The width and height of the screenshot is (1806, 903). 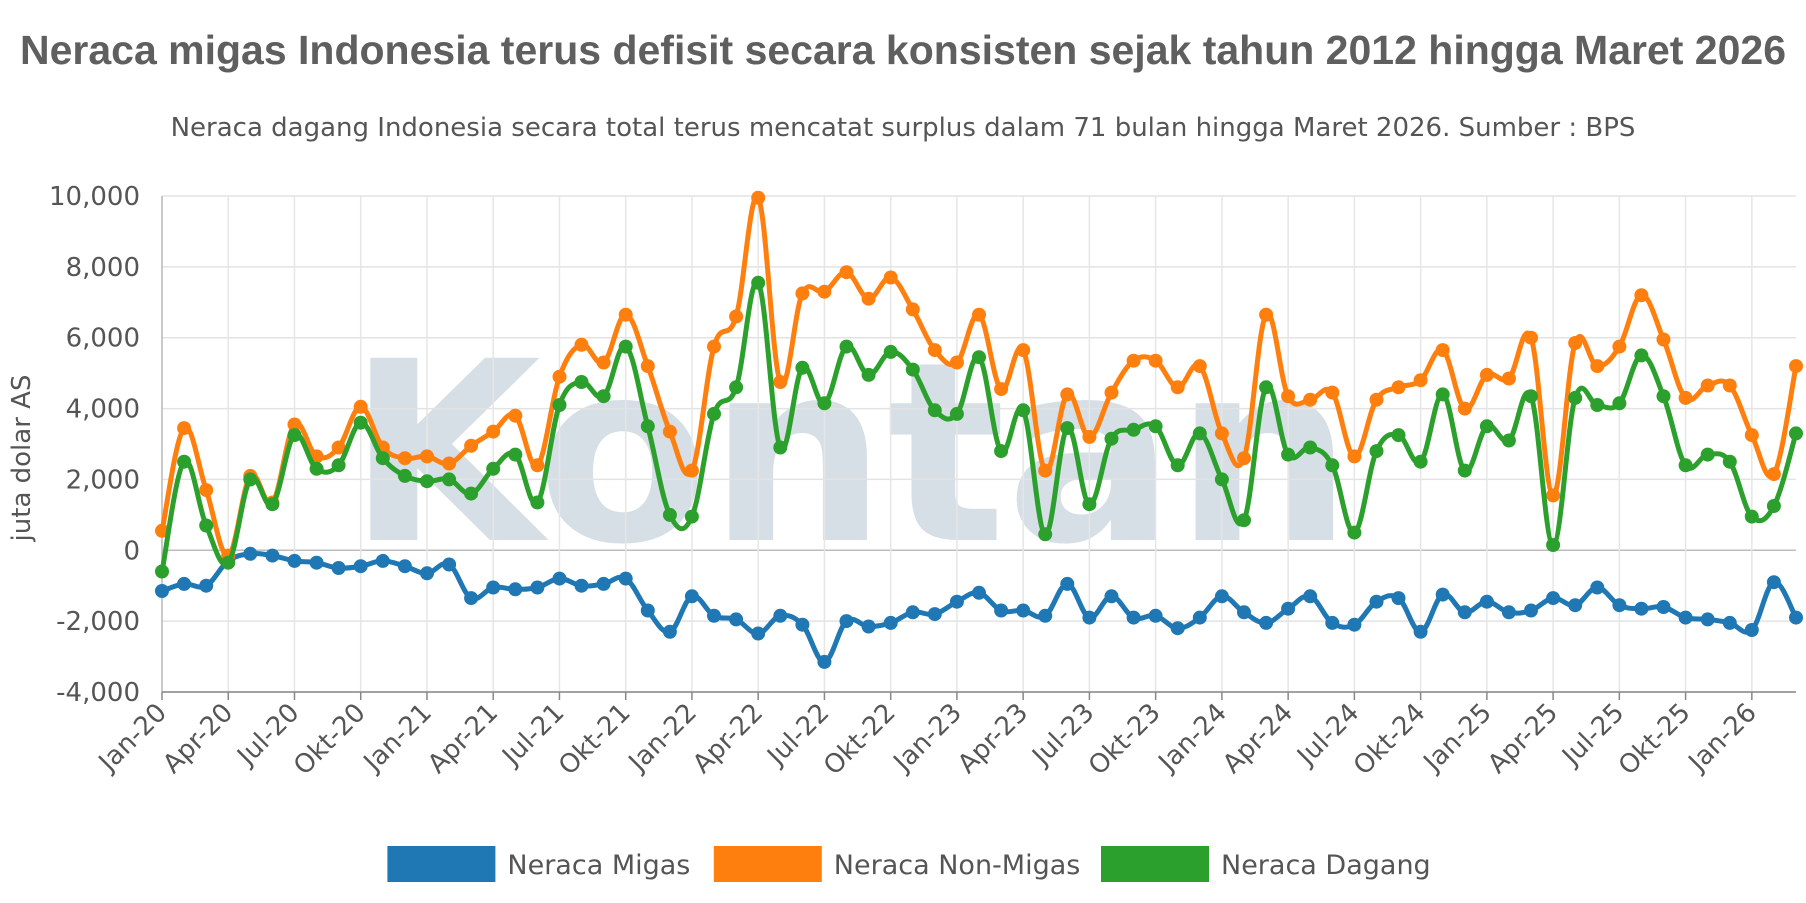 I want to click on x-tick-label: Apr-21, so click(x=463, y=739).